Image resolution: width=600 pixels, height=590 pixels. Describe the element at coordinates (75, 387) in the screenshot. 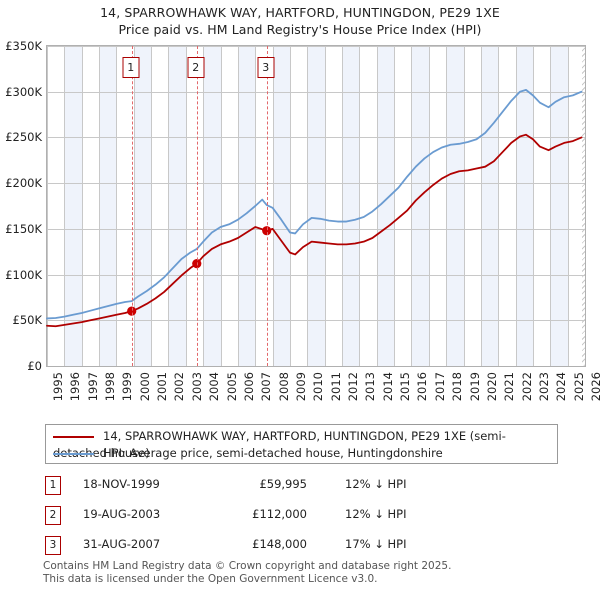

I see `x-axis-tick-label: 1996` at that location.